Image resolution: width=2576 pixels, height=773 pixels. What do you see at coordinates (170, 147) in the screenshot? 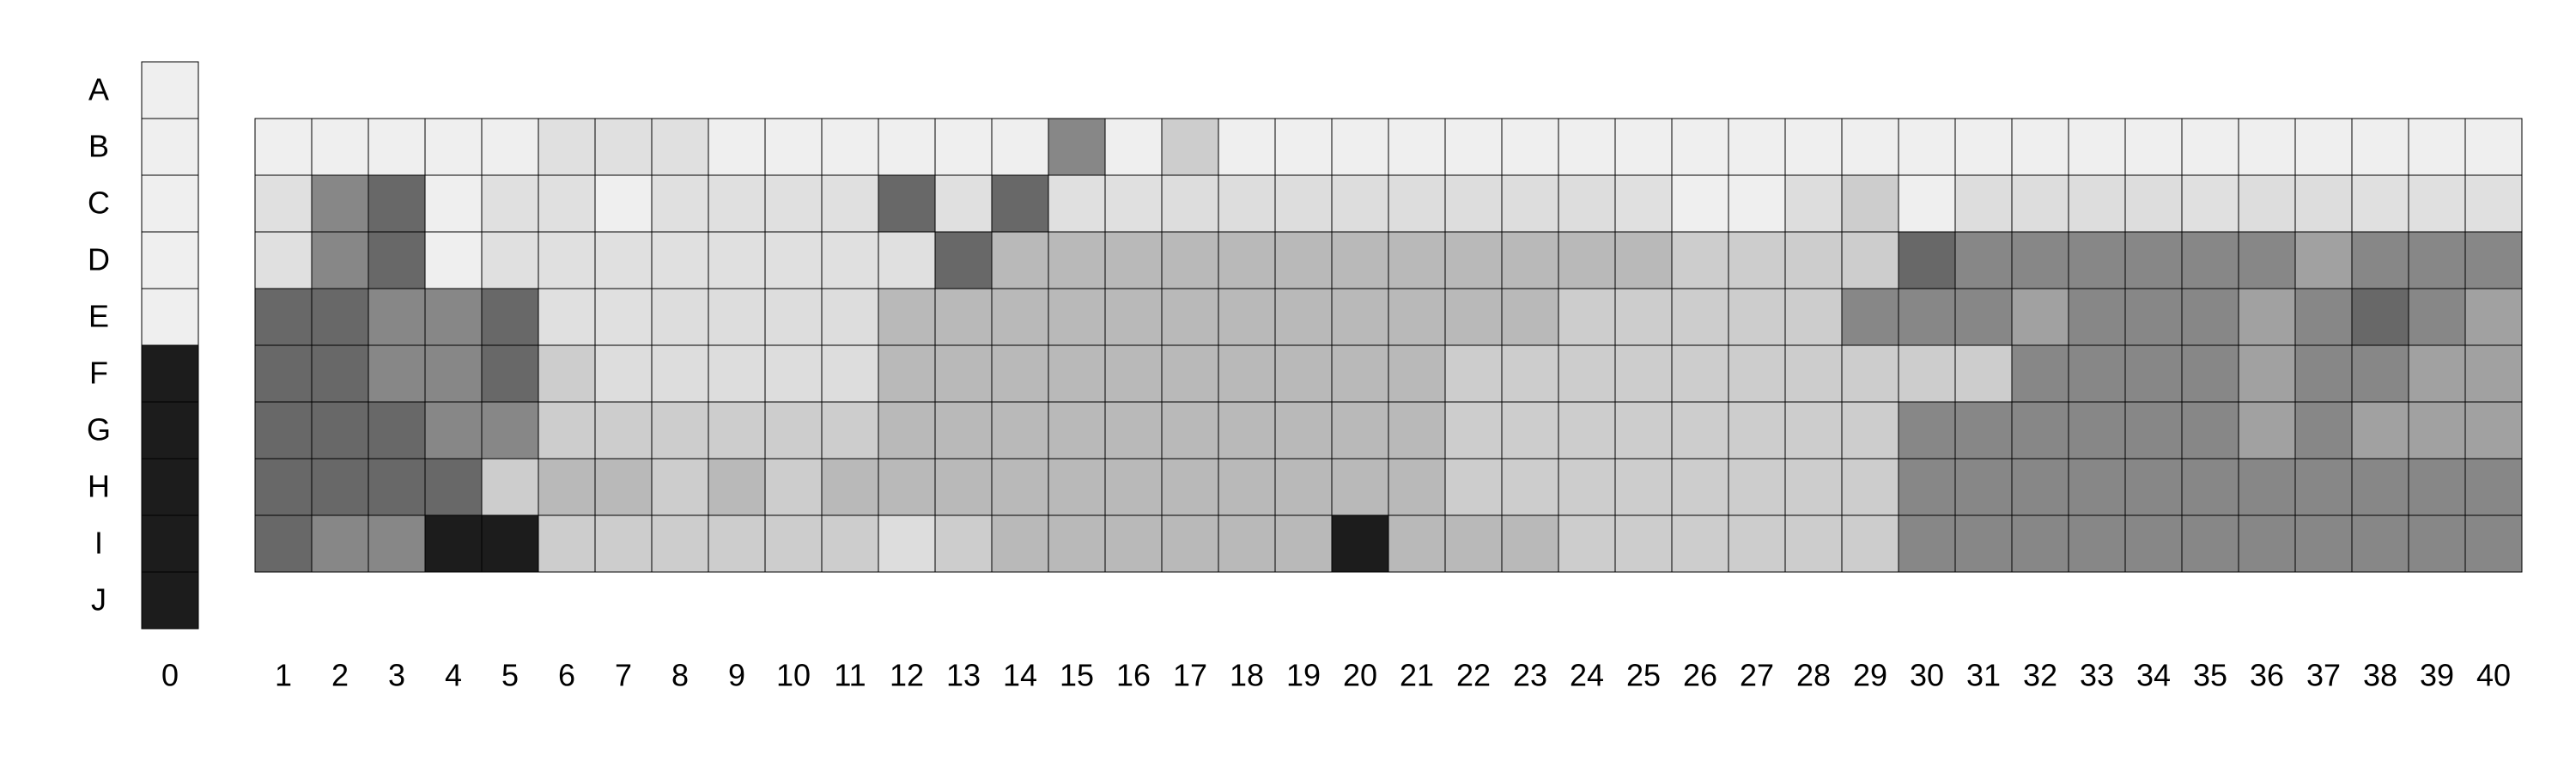
I see `legend-cell-b` at bounding box center [170, 147].